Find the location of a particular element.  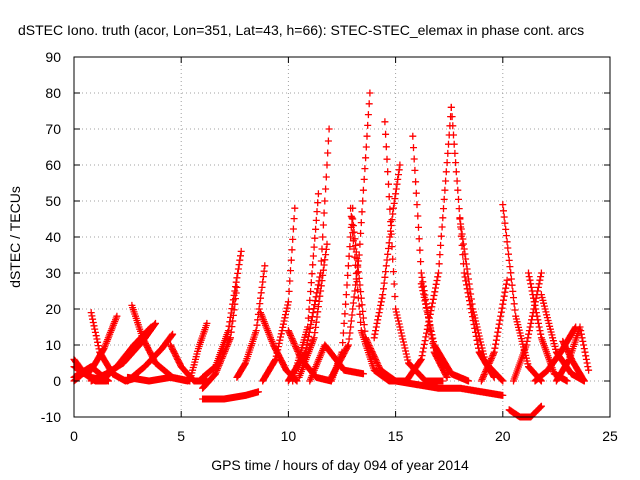

y-tick-label: 90 is located at coordinates (53, 57).